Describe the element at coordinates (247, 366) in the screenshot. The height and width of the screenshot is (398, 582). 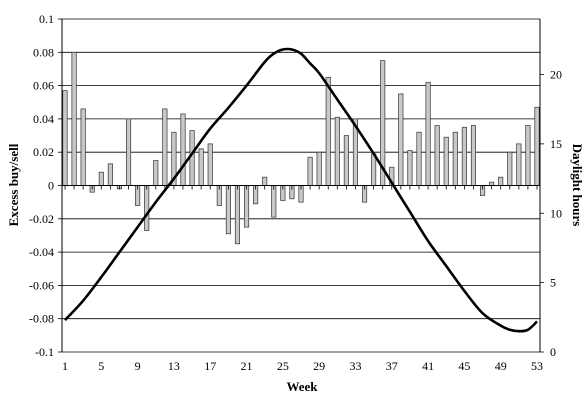
I see `x-tick-label: 21` at that location.